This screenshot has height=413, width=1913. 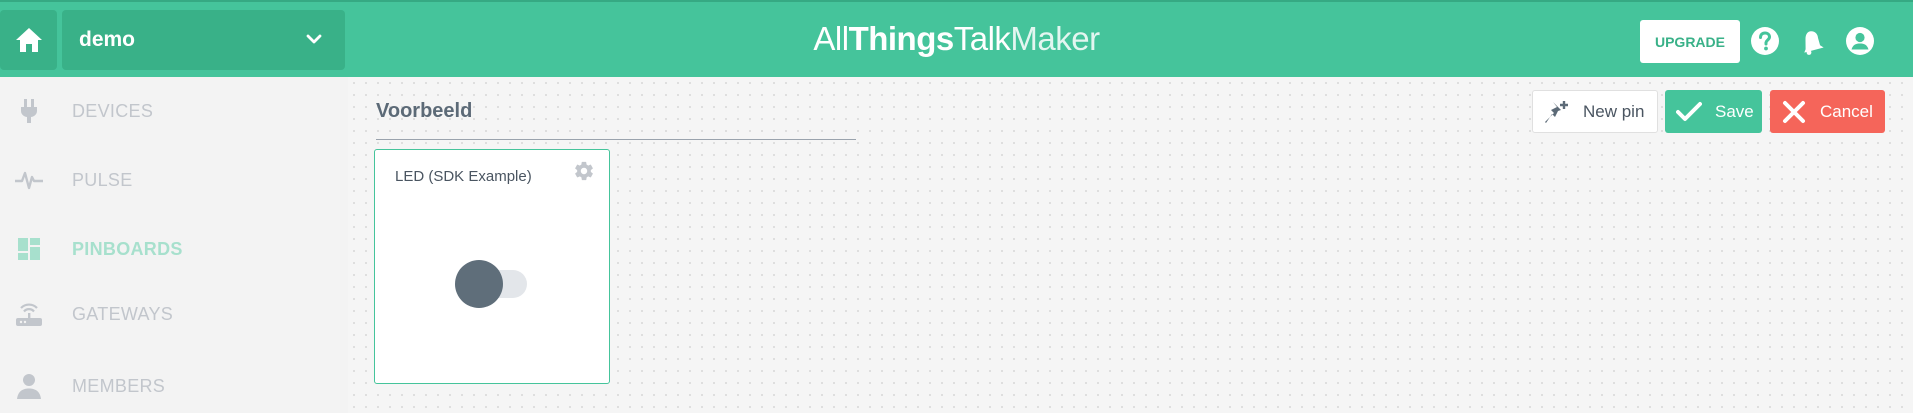 I want to click on toggle-knob, so click(x=479, y=284).